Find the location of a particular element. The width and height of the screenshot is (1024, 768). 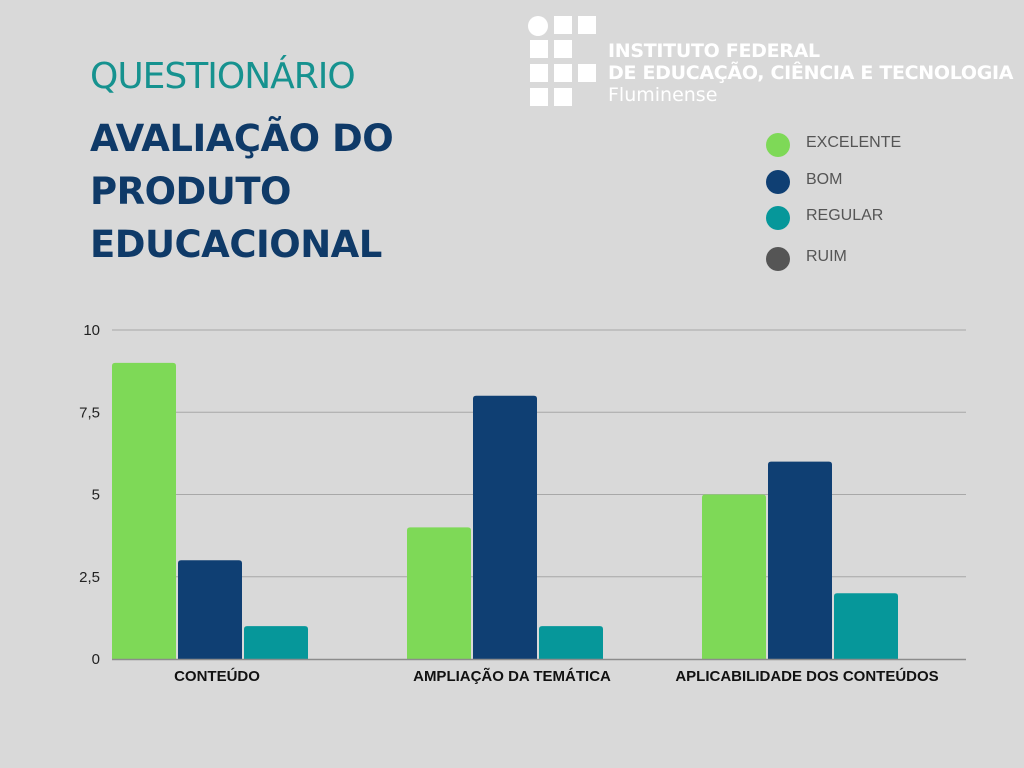

legend-item-regular: REGULAR is located at coordinates (866, 218).